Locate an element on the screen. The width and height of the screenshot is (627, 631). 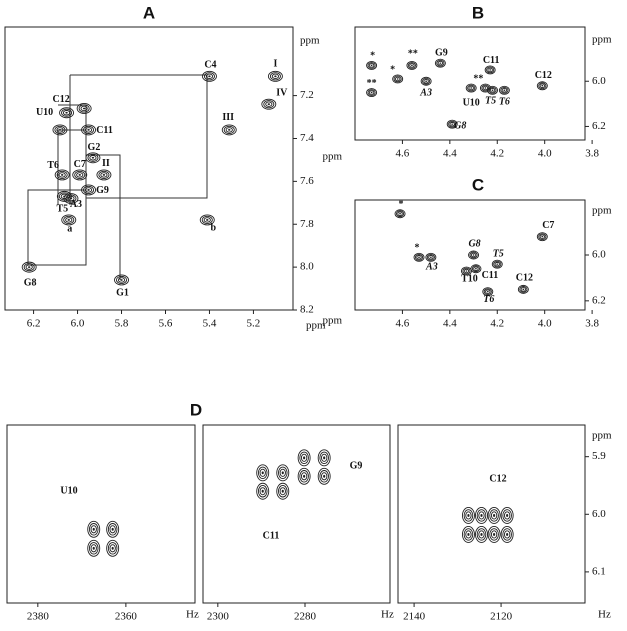
x-tick-label: 2120 is located at coordinates (501, 617).